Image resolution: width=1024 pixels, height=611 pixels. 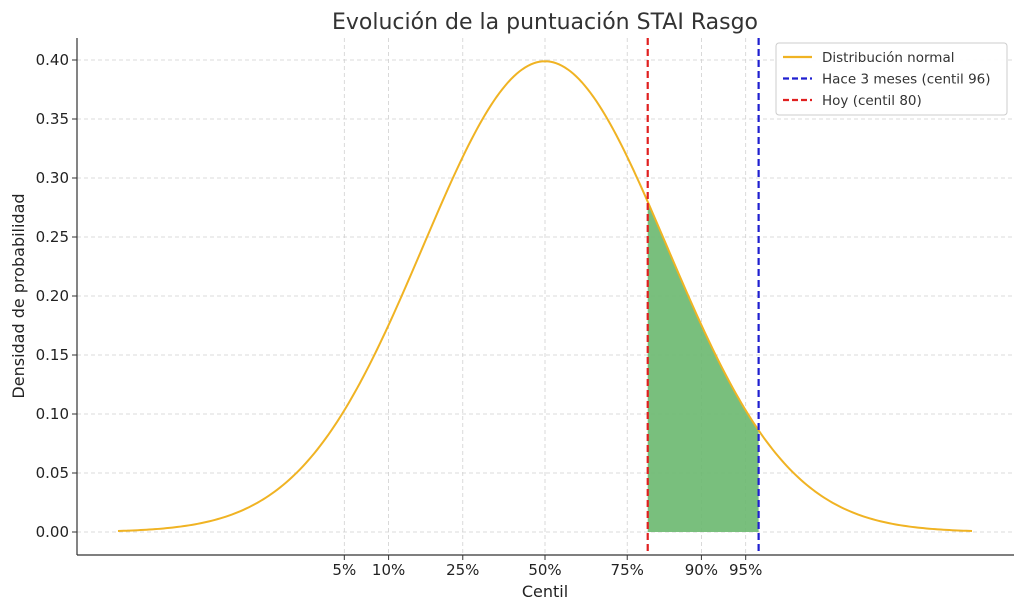 I want to click on shaded-area, so click(x=703, y=366).